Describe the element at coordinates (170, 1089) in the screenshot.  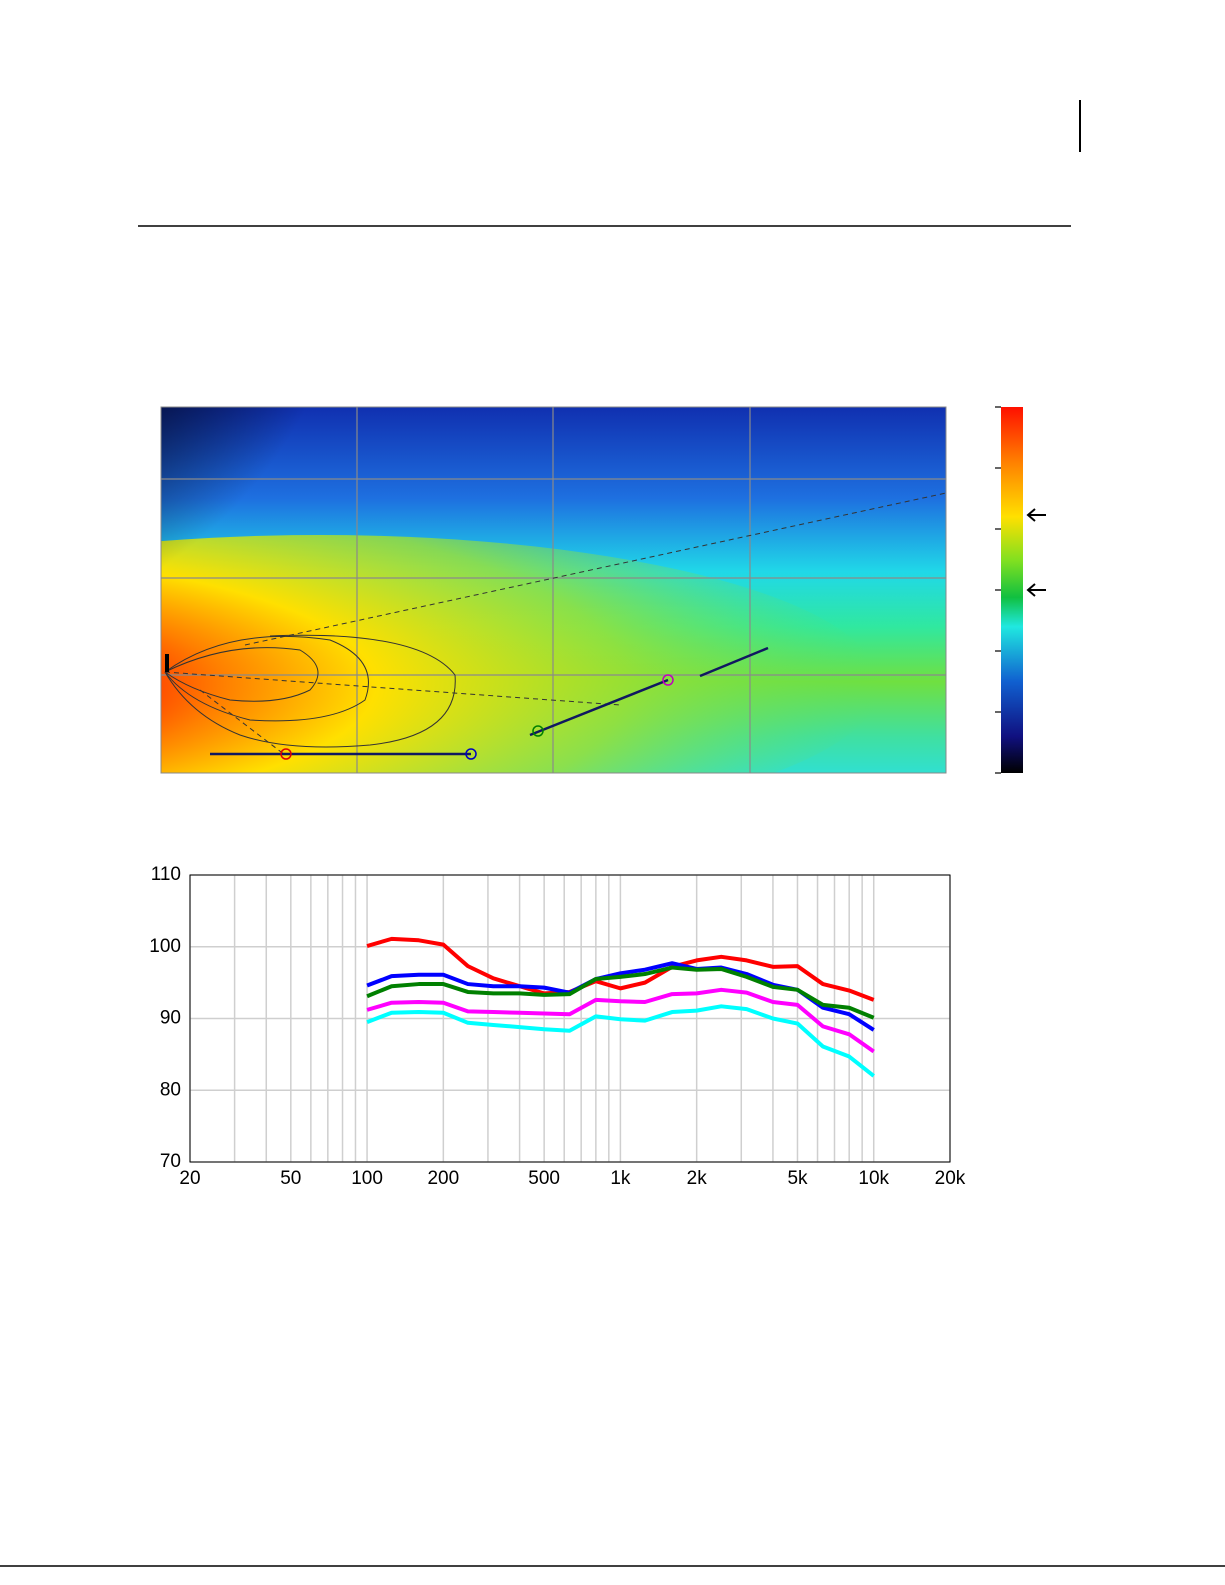
I see `y-tick-label: 80` at that location.